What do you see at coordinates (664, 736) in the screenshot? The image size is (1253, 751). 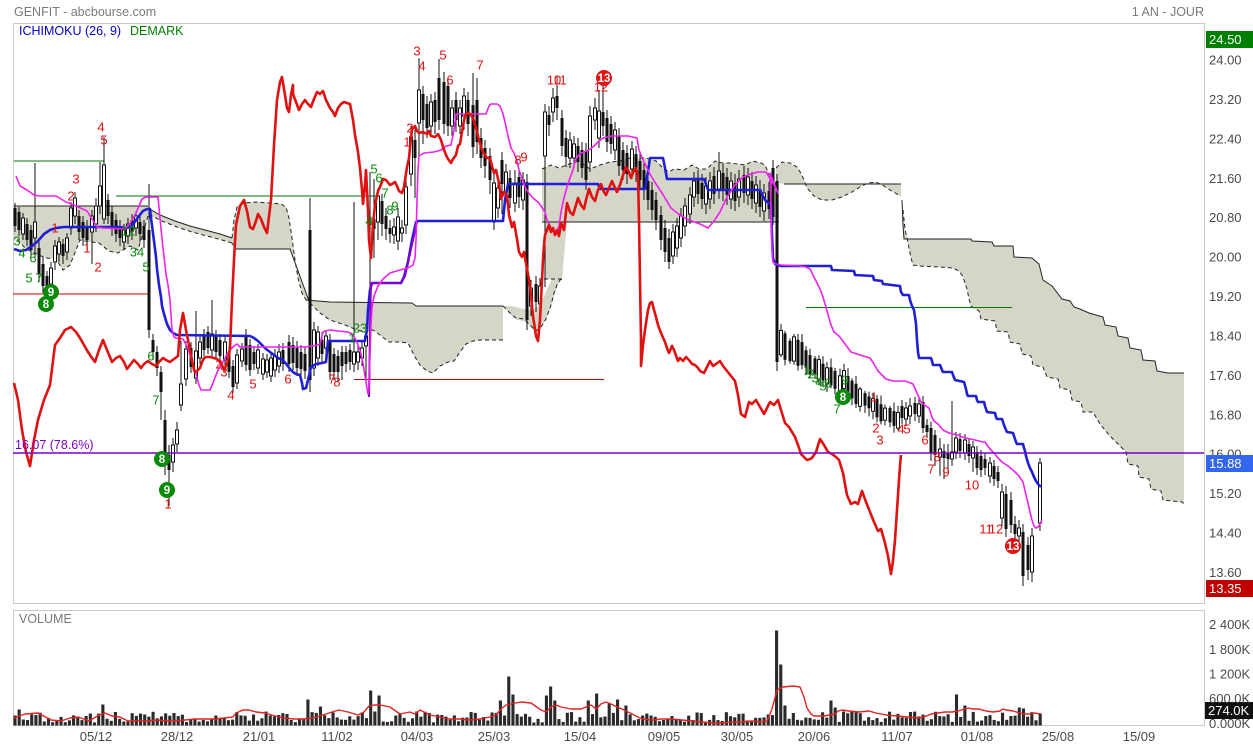 I see `svg-text: 09/05` at bounding box center [664, 736].